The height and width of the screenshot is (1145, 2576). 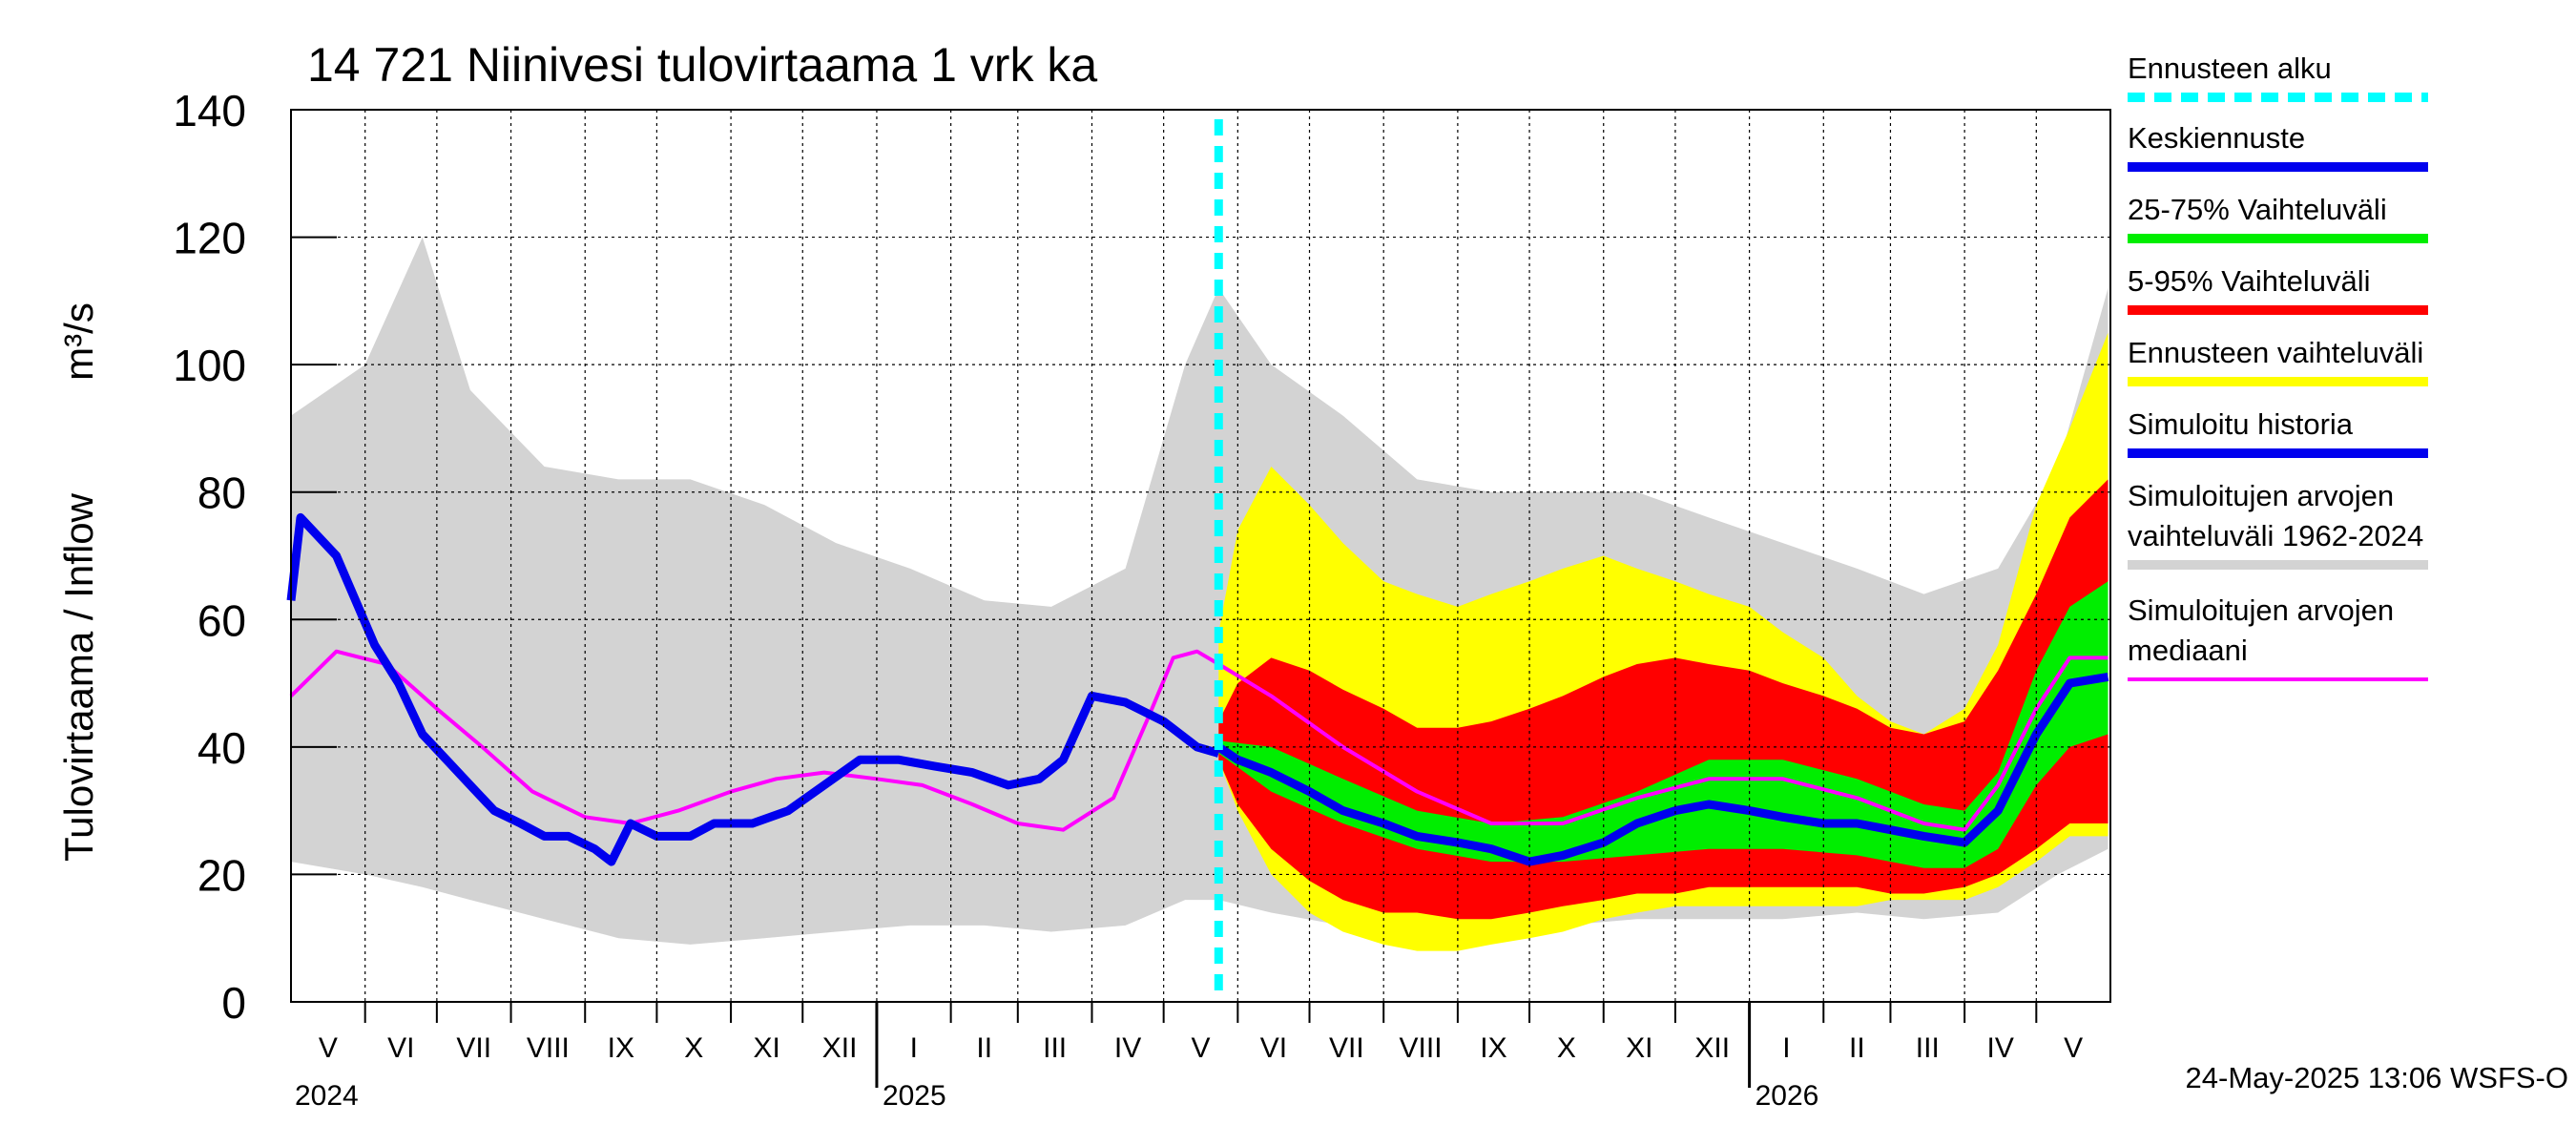 What do you see at coordinates (2261, 495) in the screenshot?
I see `legend-label-6: Simuloitujen arvojen` at bounding box center [2261, 495].